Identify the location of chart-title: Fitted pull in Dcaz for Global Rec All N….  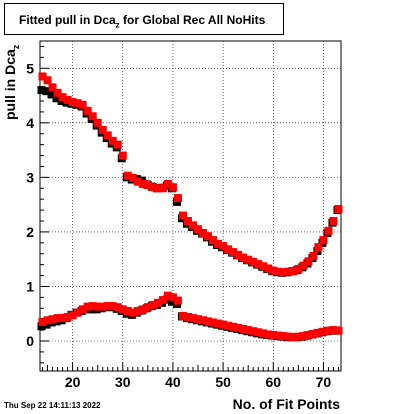
(142, 21).